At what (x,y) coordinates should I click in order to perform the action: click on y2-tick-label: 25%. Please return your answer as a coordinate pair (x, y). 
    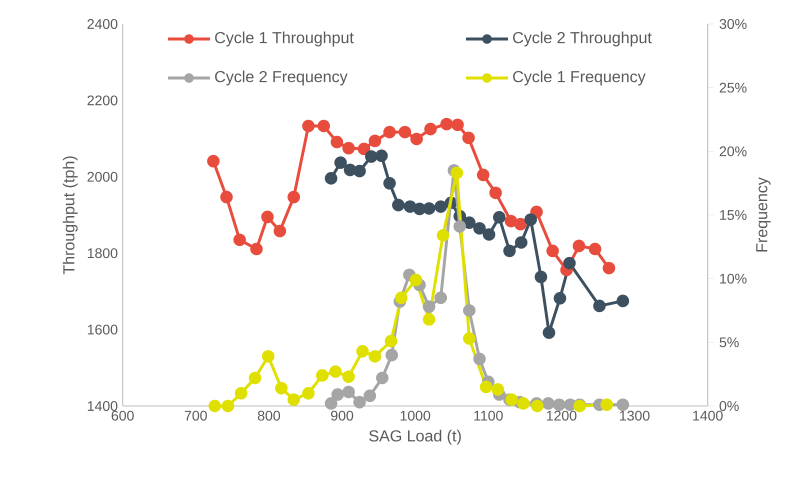
    Looking at the image, I should click on (733, 87).